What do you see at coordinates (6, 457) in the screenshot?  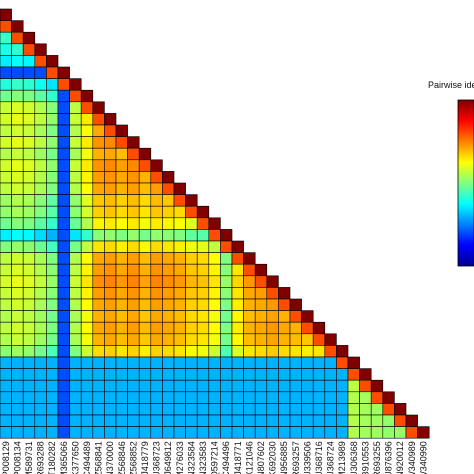 I see `x-tick-label: KP008129` at bounding box center [6, 457].